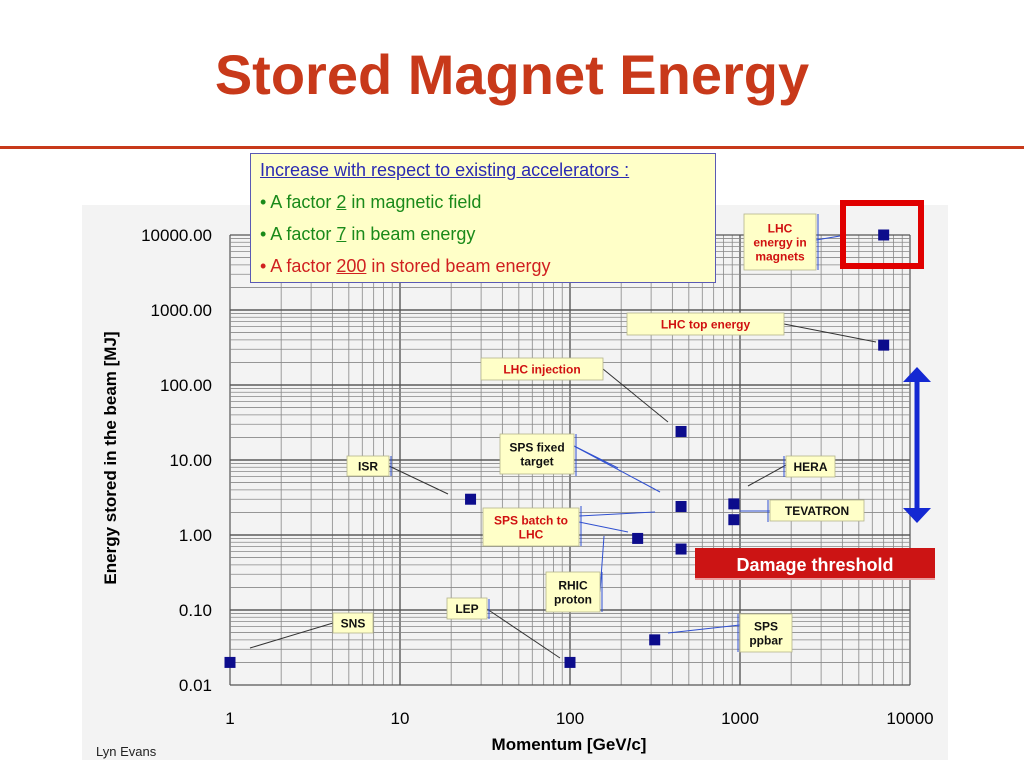 Image resolution: width=1024 pixels, height=768 pixels. Describe the element at coordinates (190, 460) in the screenshot. I see `y-tick-label: 10.00` at that location.